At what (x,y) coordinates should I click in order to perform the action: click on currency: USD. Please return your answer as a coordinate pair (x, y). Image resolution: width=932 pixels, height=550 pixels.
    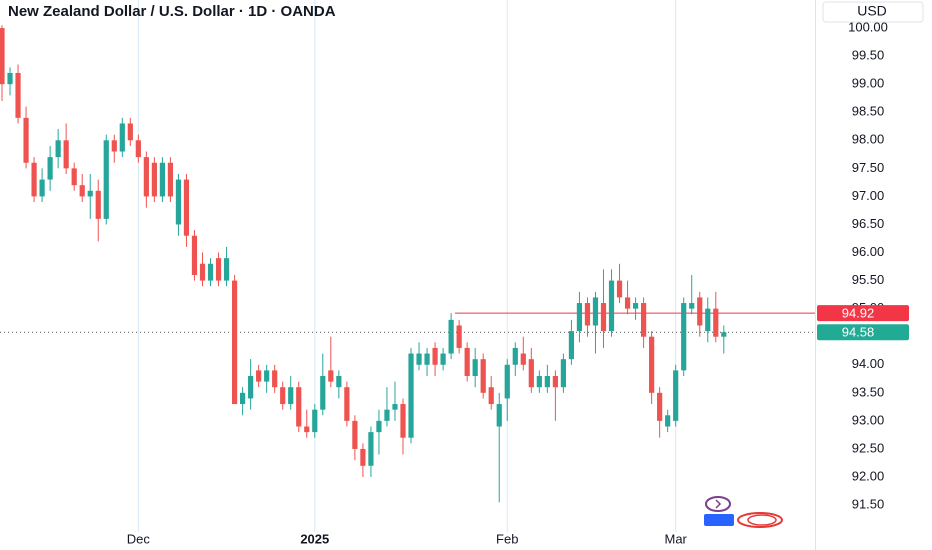
    Looking at the image, I should click on (872, 11).